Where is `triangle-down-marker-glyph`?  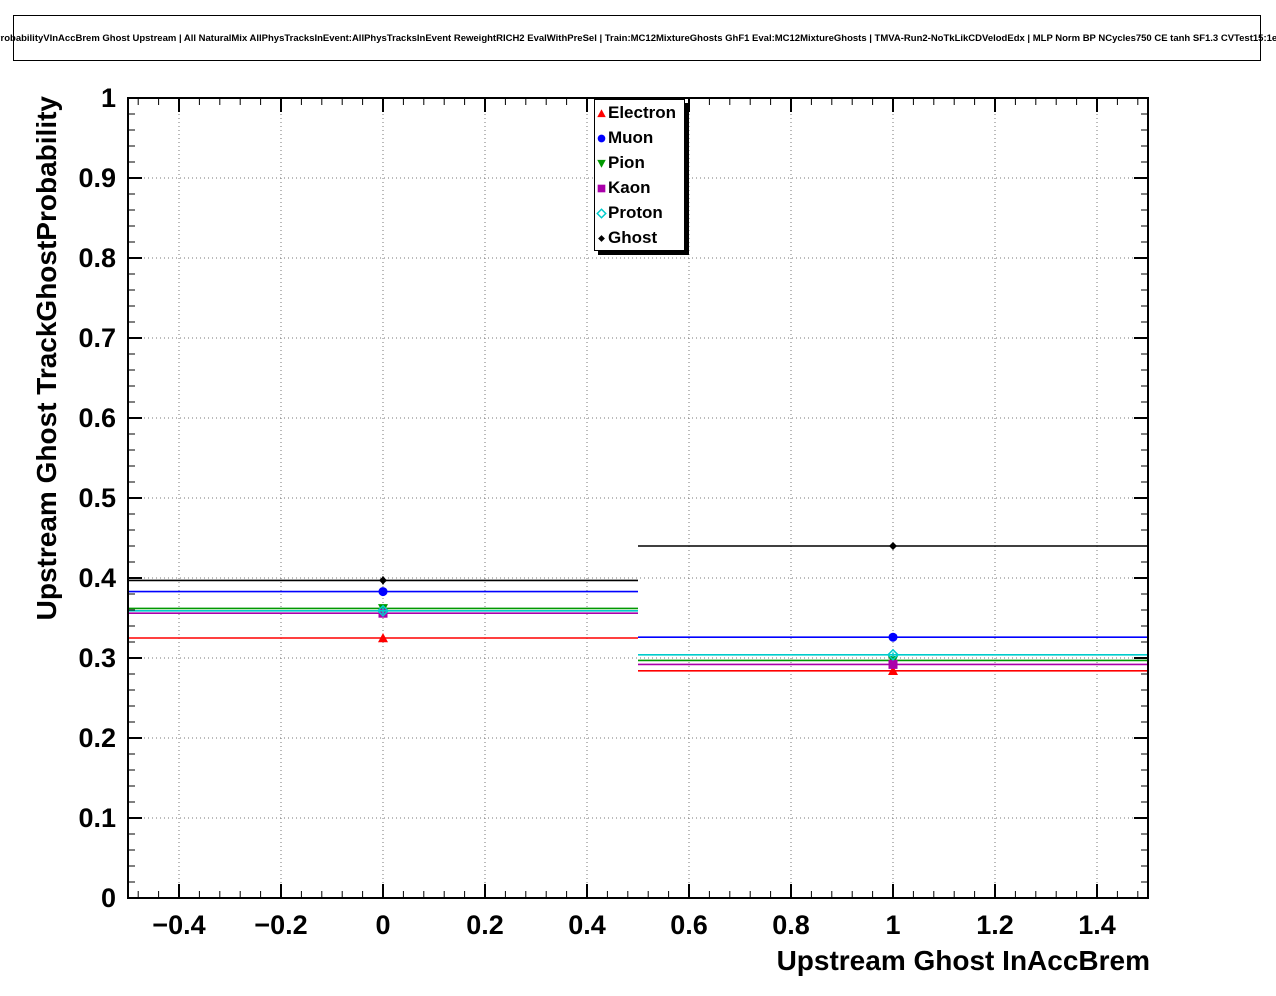 triangle-down-marker-glyph is located at coordinates (601, 163).